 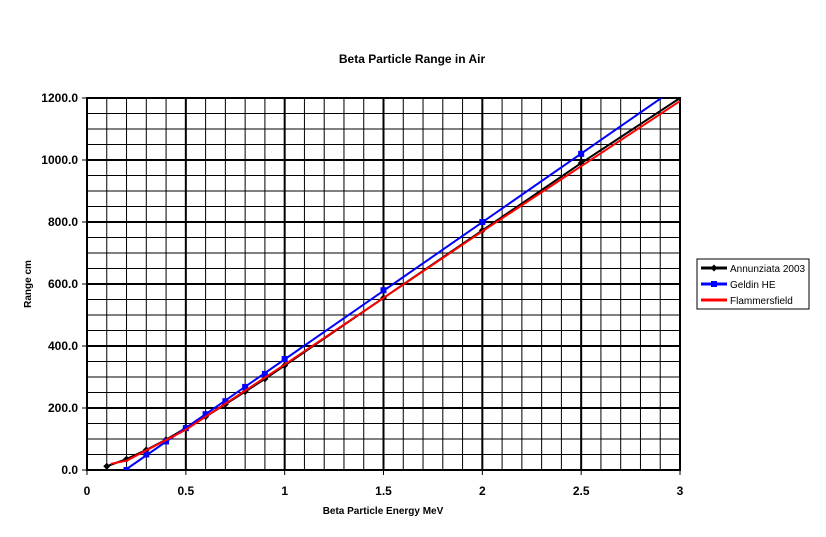 What do you see at coordinates (714, 284) in the screenshot?
I see `legend-marker-geldin-he` at bounding box center [714, 284].